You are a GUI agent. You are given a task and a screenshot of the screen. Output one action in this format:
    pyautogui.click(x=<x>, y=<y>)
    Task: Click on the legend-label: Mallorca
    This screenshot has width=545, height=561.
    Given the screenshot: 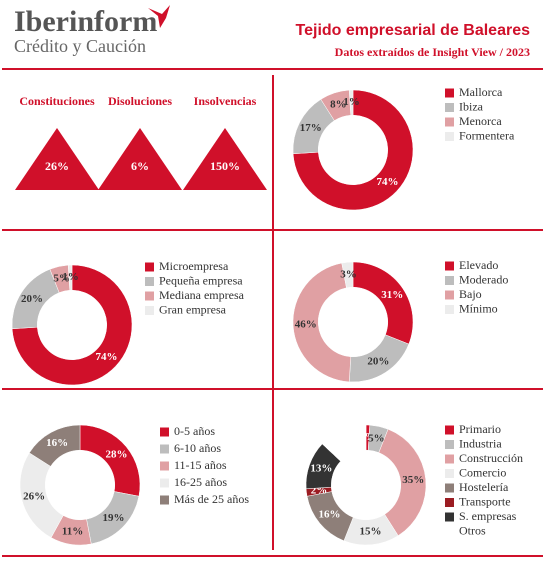 What is the action you would take?
    pyautogui.click(x=481, y=92)
    